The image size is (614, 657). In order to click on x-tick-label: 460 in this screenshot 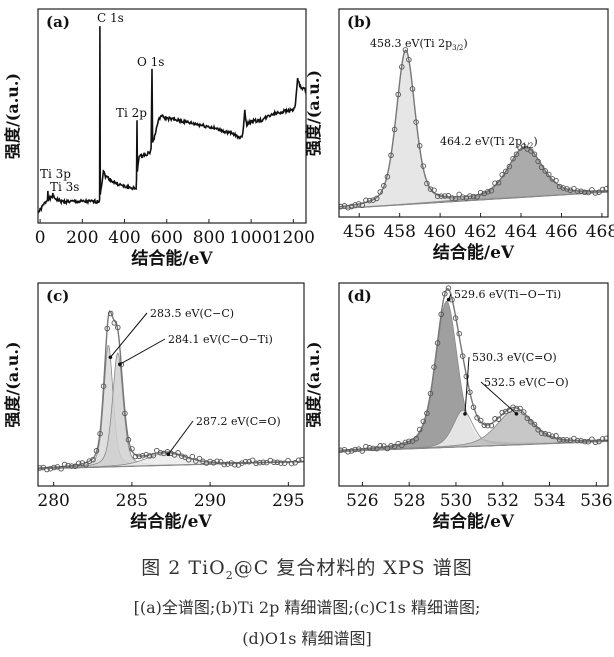, I will do `click(440, 232)`.